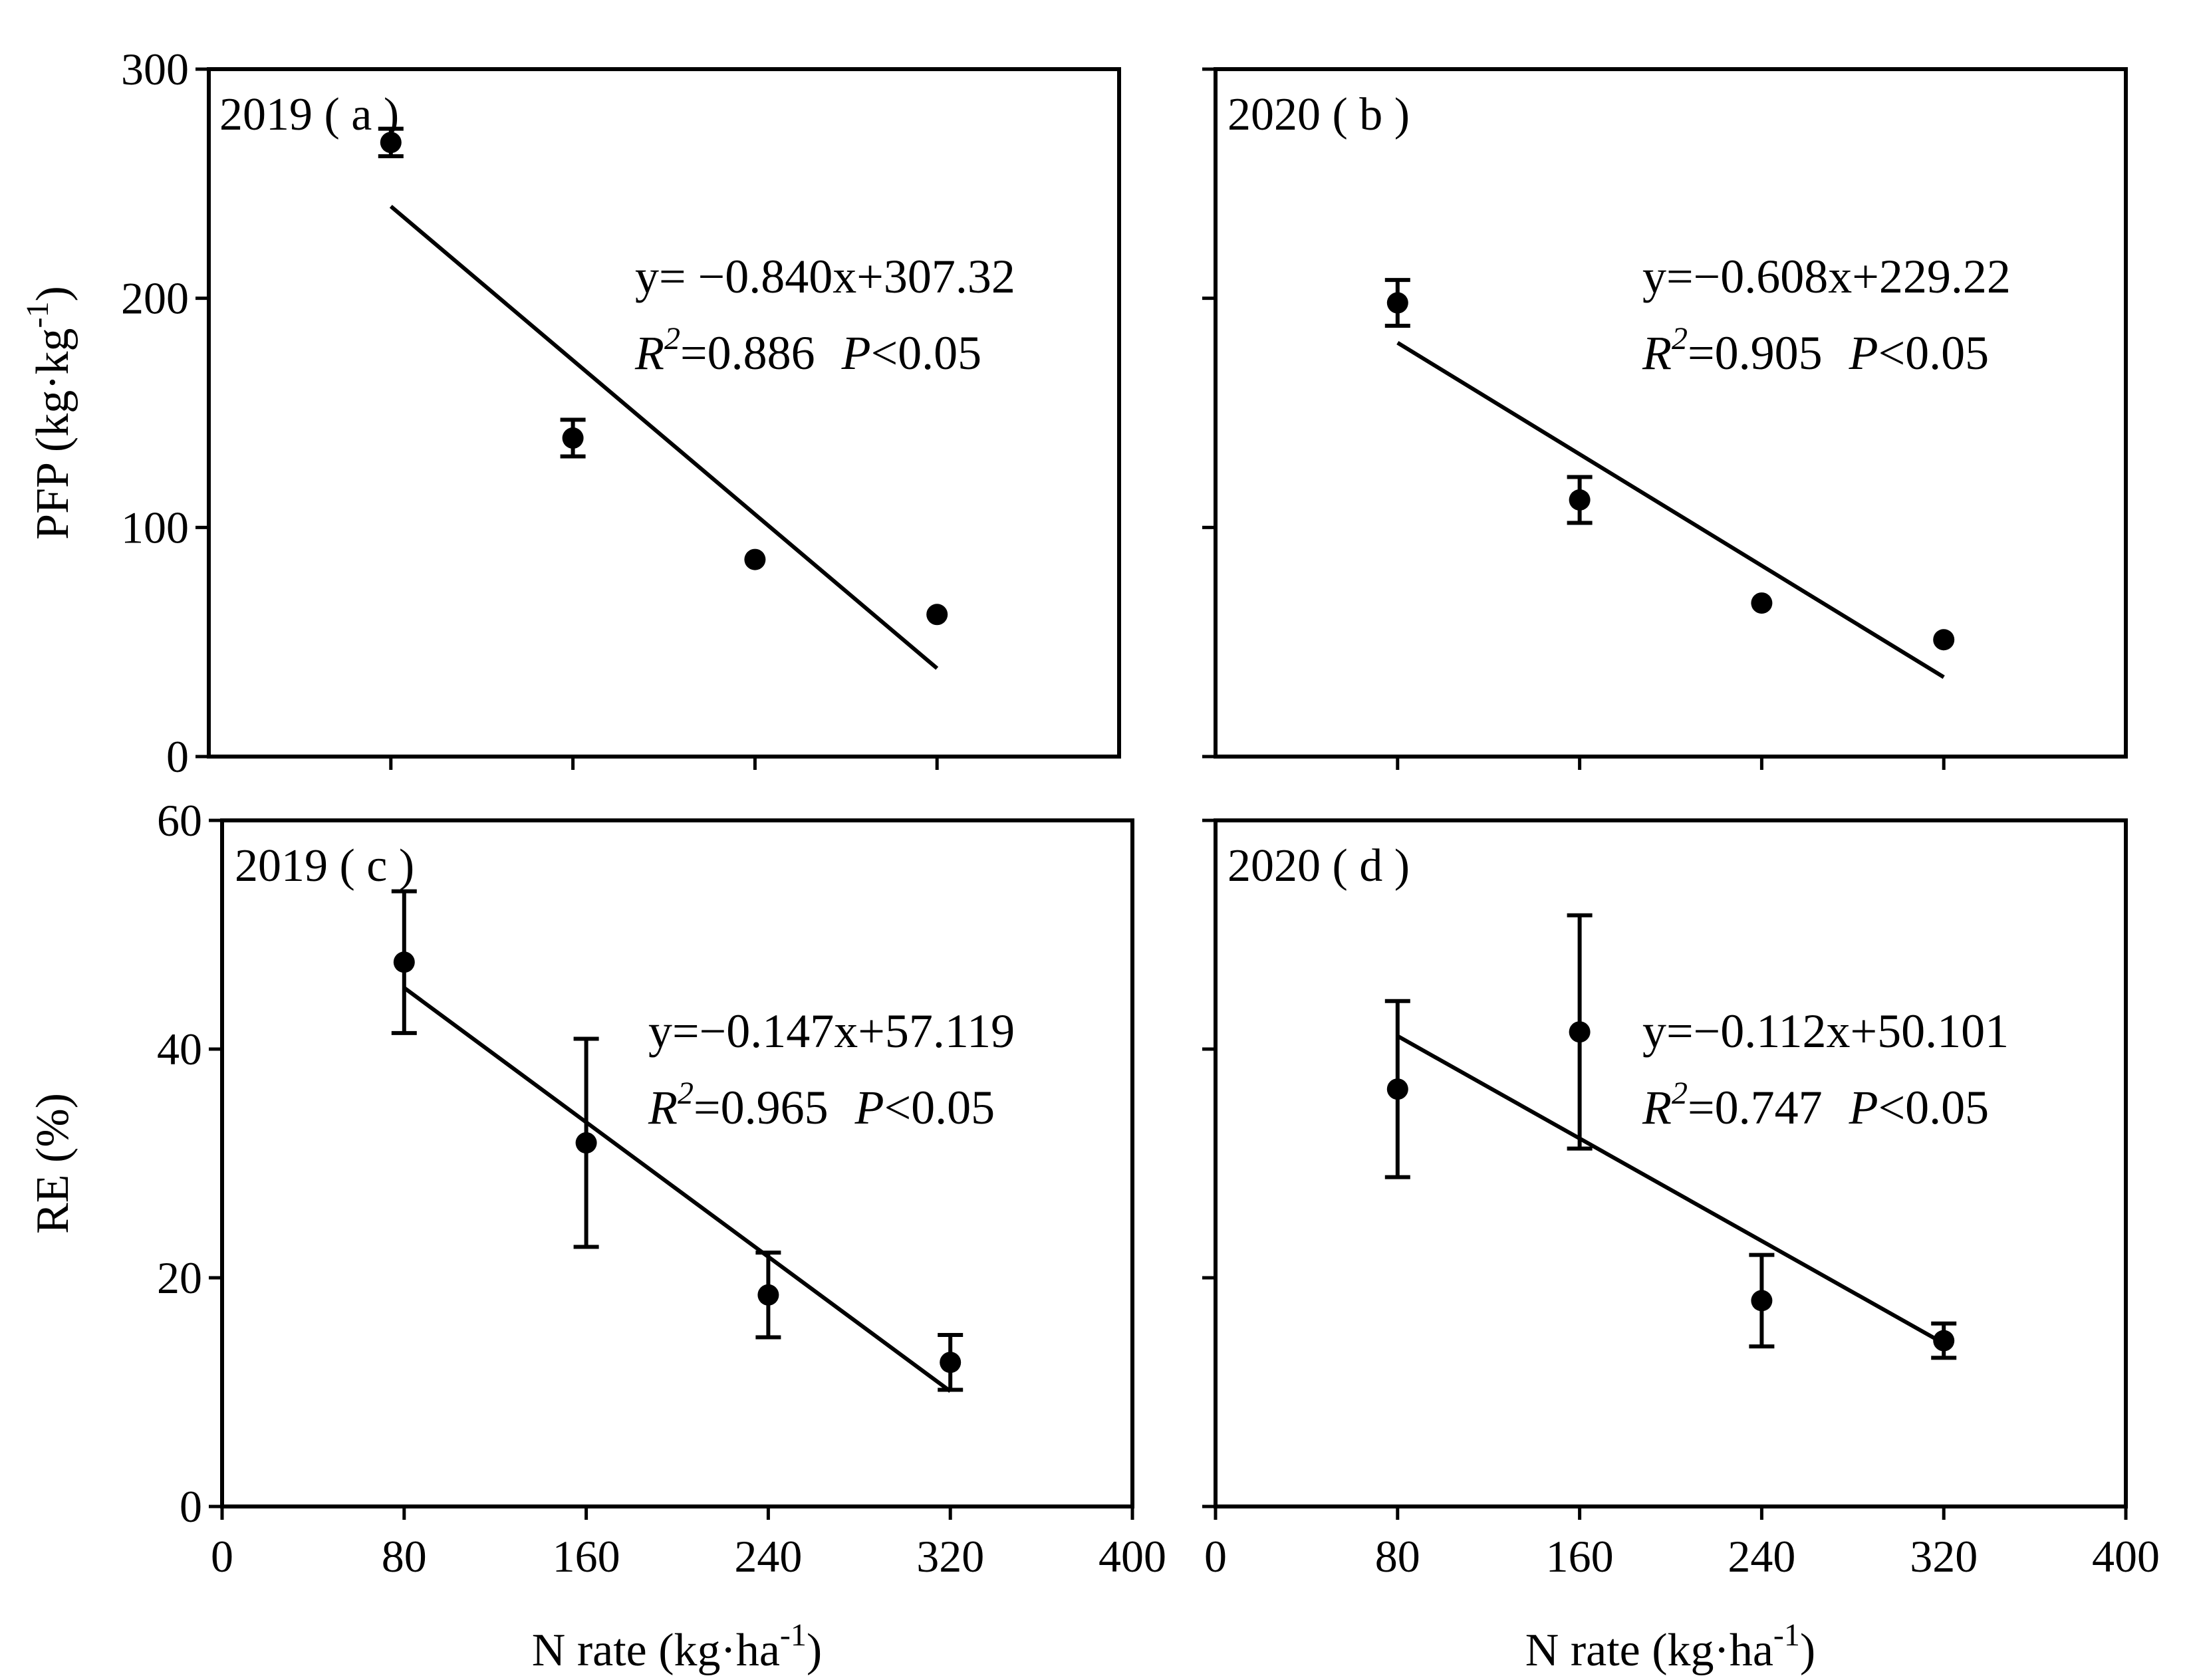 This screenshot has width=2191, height=1680. Describe the element at coordinates (832, 1031) in the screenshot. I see `panel-c-equation: y=−0.147x+57.119` at that location.